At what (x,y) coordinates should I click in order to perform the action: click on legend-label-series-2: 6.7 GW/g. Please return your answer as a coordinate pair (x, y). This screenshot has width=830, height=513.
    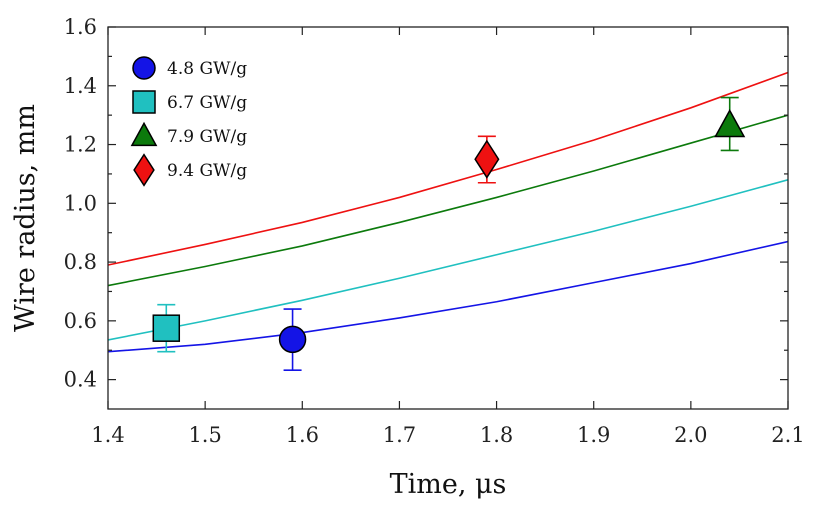
    Looking at the image, I should click on (207, 103).